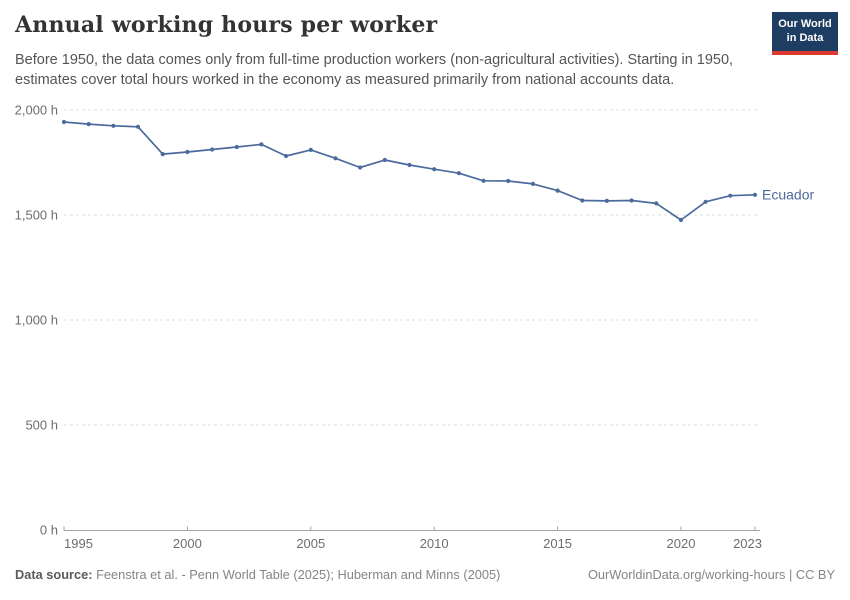 The image size is (850, 600). Describe the element at coordinates (409, 171) in the screenshot. I see `chart-line` at that location.